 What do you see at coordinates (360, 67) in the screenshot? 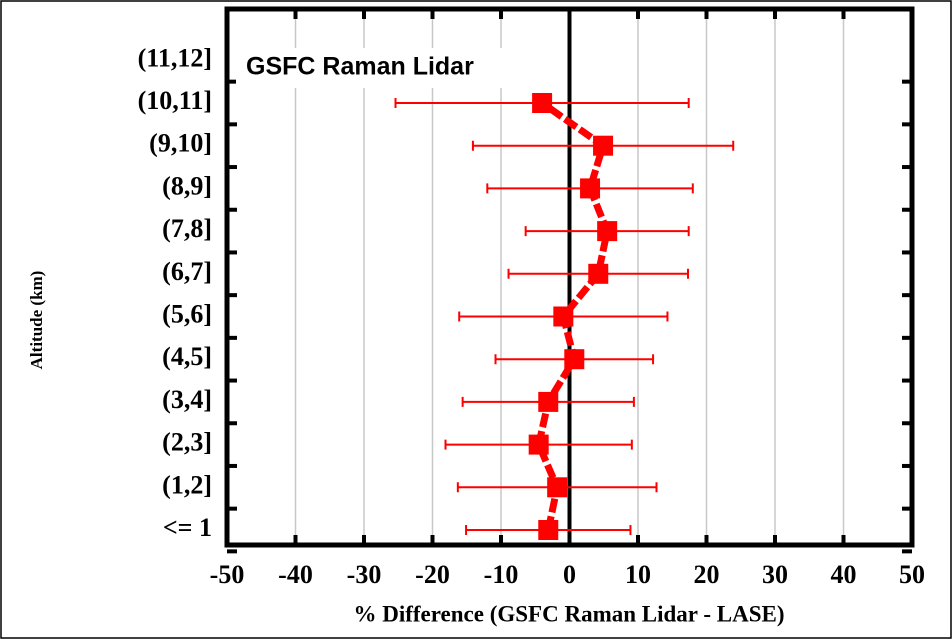
I see `annotation: GSFC Raman Lidar` at bounding box center [360, 67].